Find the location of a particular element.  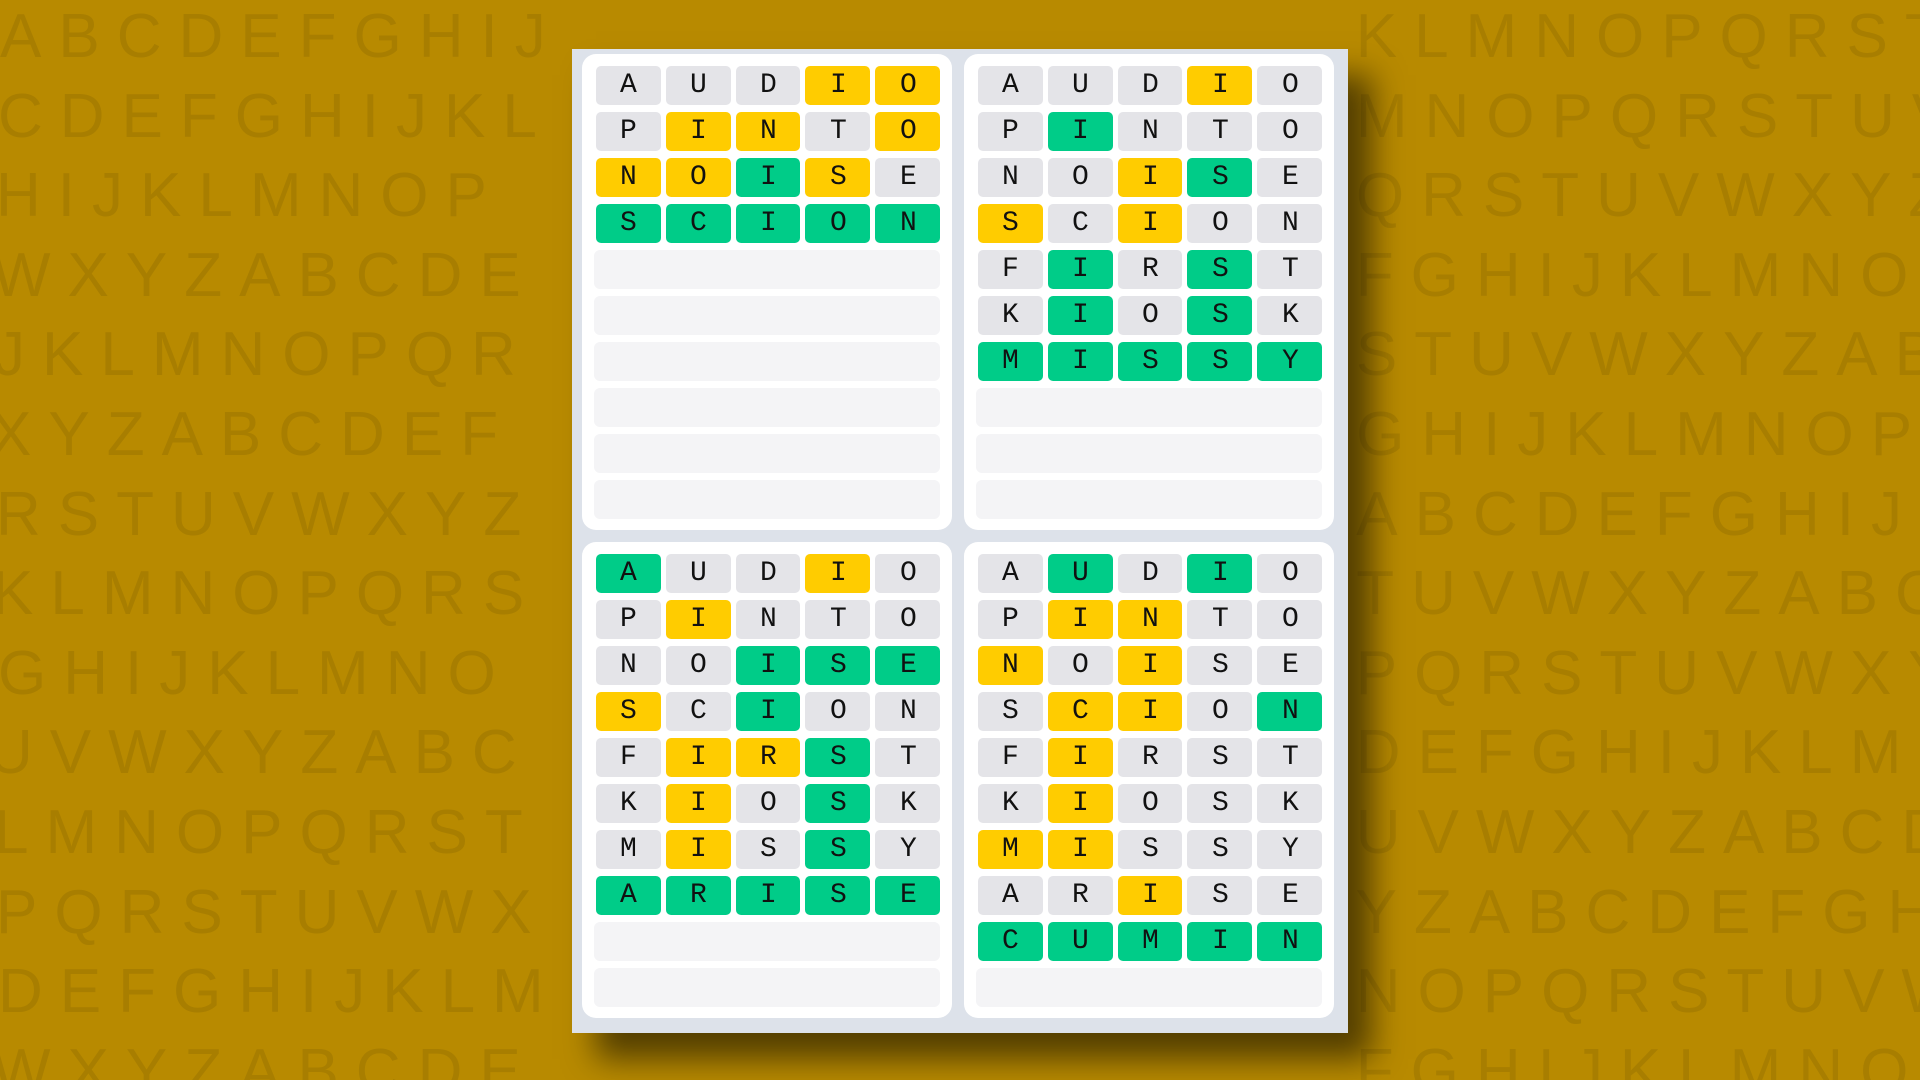

guess-row: NOISE is located at coordinates (1150, 177).